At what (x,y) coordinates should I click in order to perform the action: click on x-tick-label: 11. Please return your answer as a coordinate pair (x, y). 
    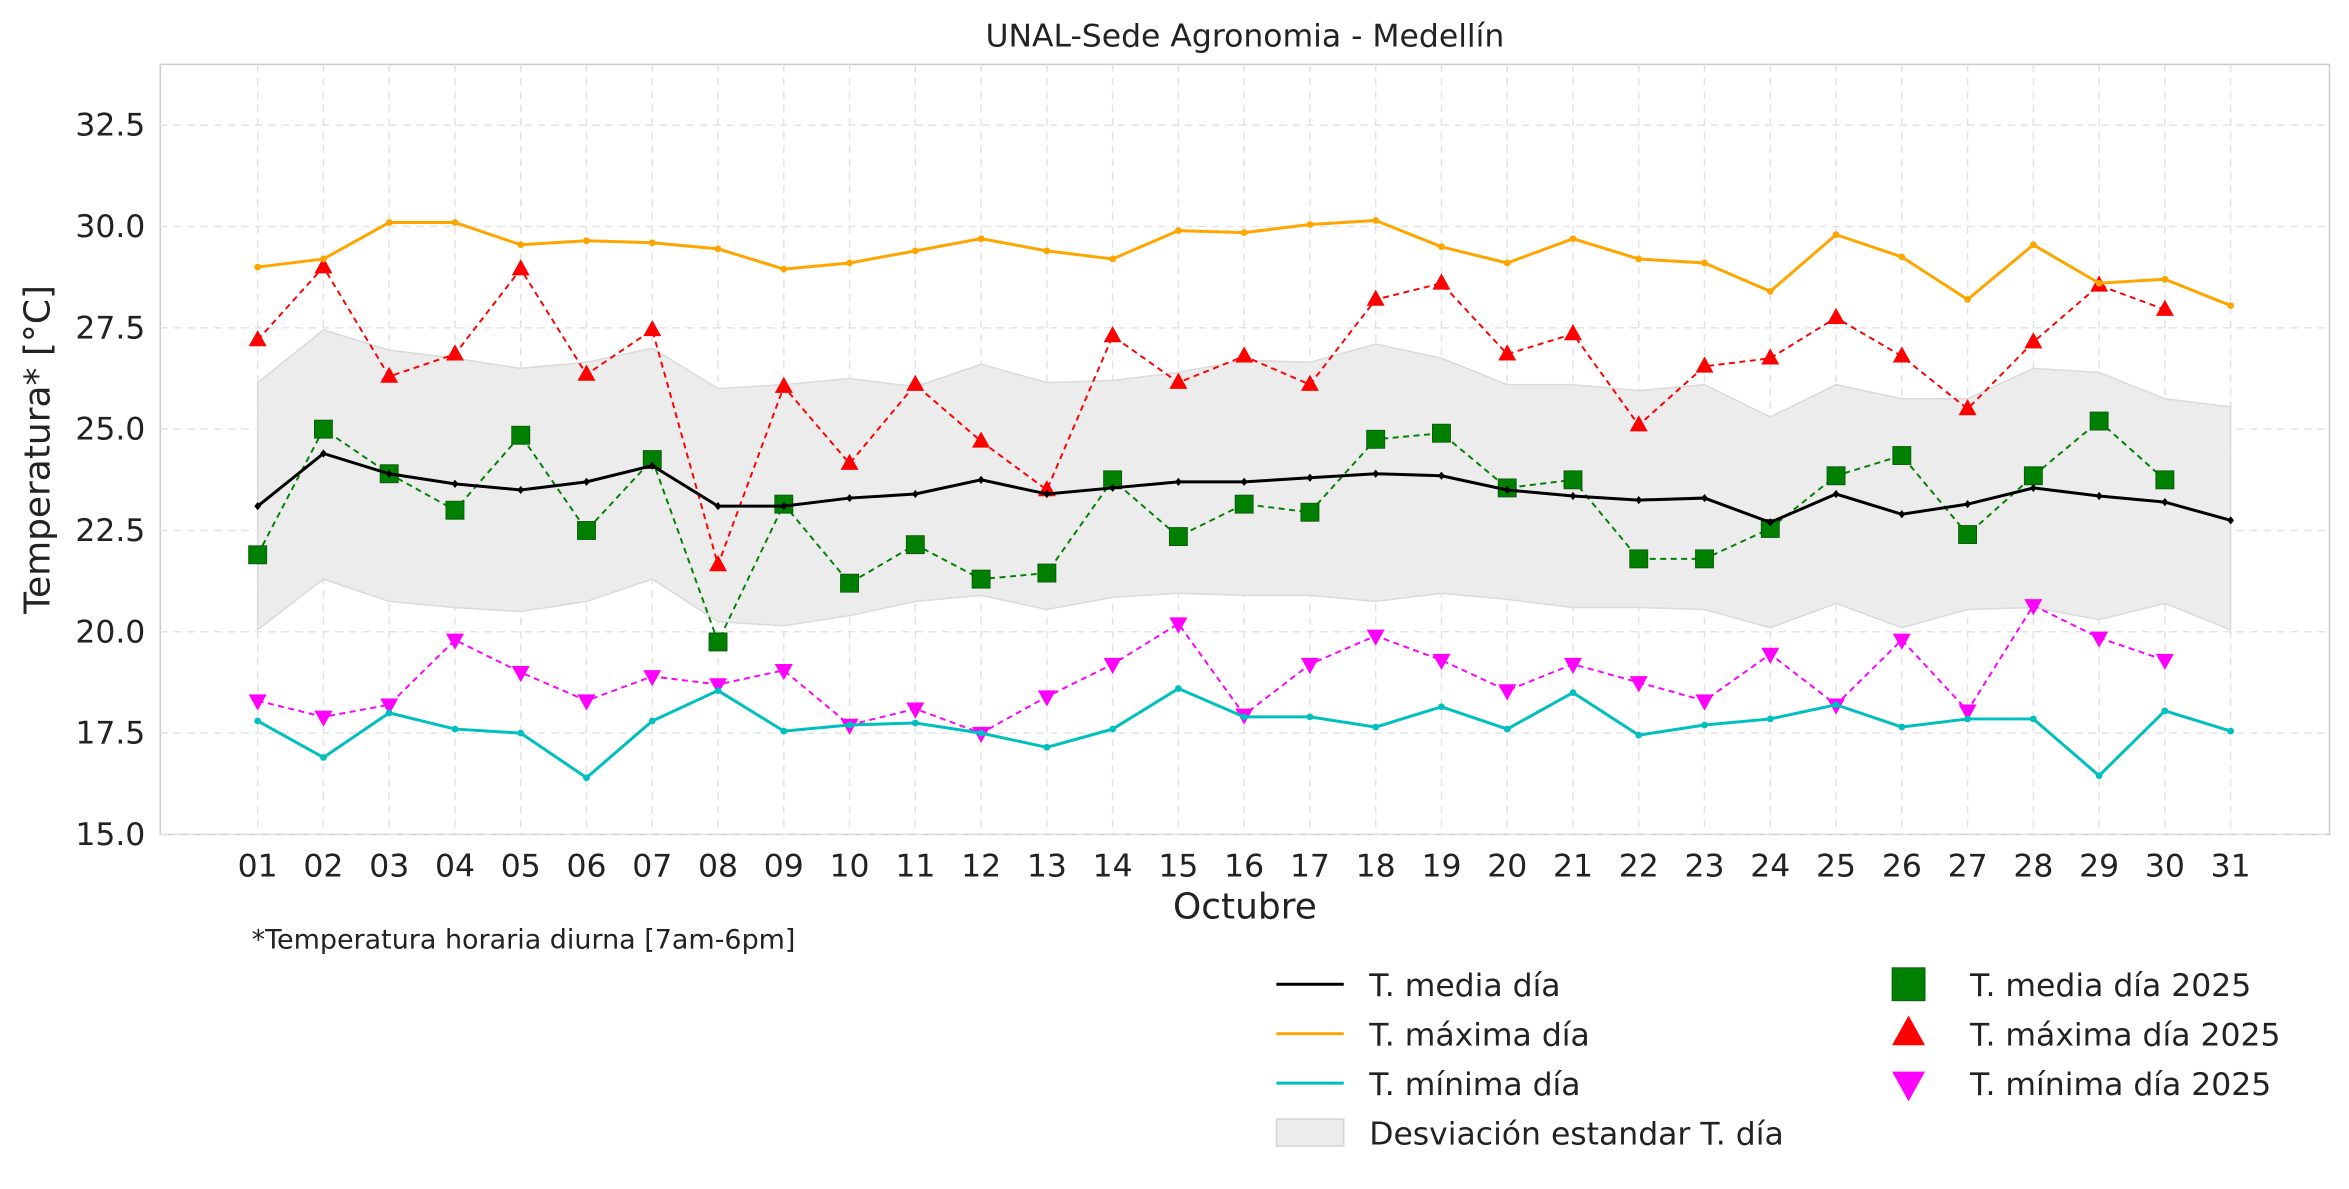
    Looking at the image, I should click on (915, 866).